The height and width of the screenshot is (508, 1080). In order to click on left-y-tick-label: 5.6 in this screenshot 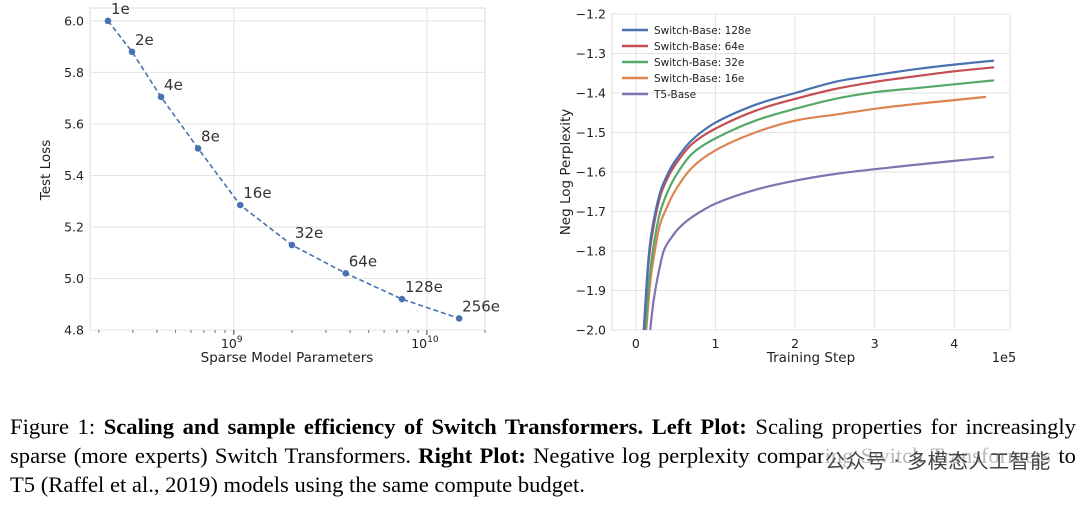, I will do `click(74, 123)`.